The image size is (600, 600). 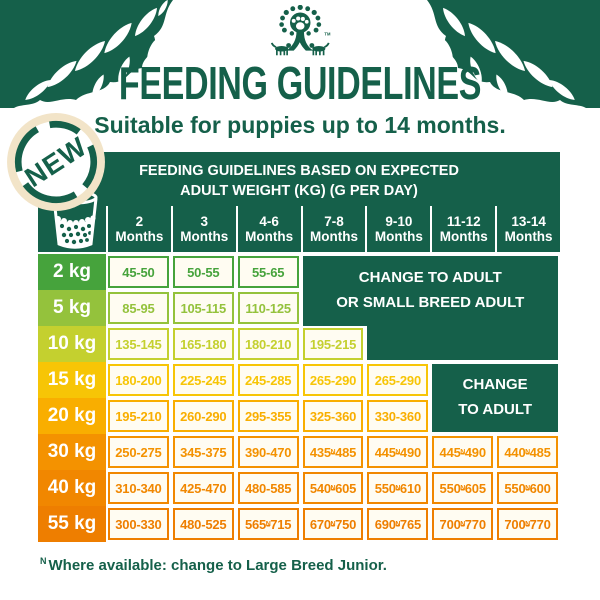 What do you see at coordinates (138, 229) in the screenshot?
I see `column-header: 2 Months` at bounding box center [138, 229].